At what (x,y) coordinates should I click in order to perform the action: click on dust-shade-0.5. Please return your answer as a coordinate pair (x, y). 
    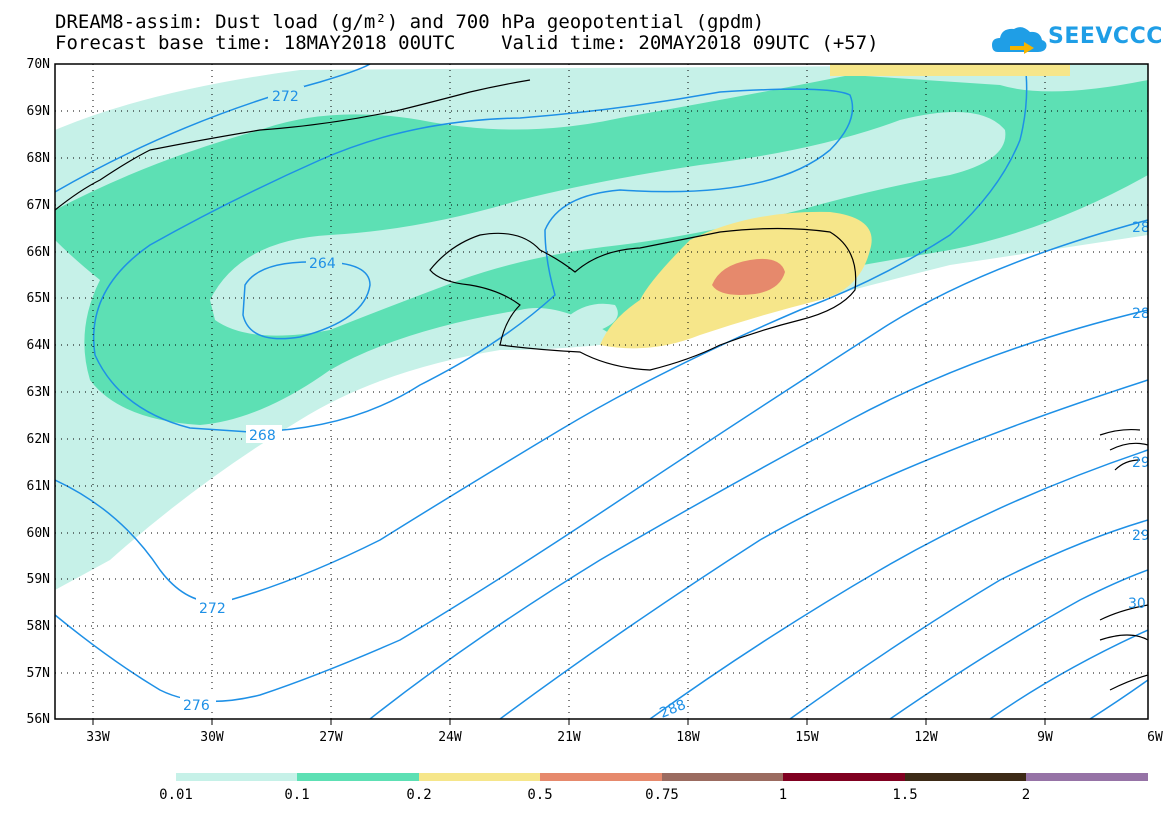
    Looking at the image, I should click on (748, 276).